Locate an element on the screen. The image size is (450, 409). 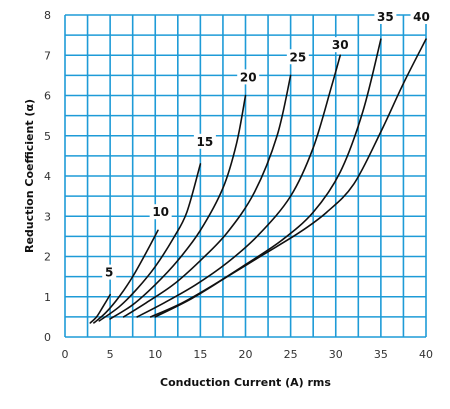
x-tick-label: 0 is located at coordinates (65, 354).